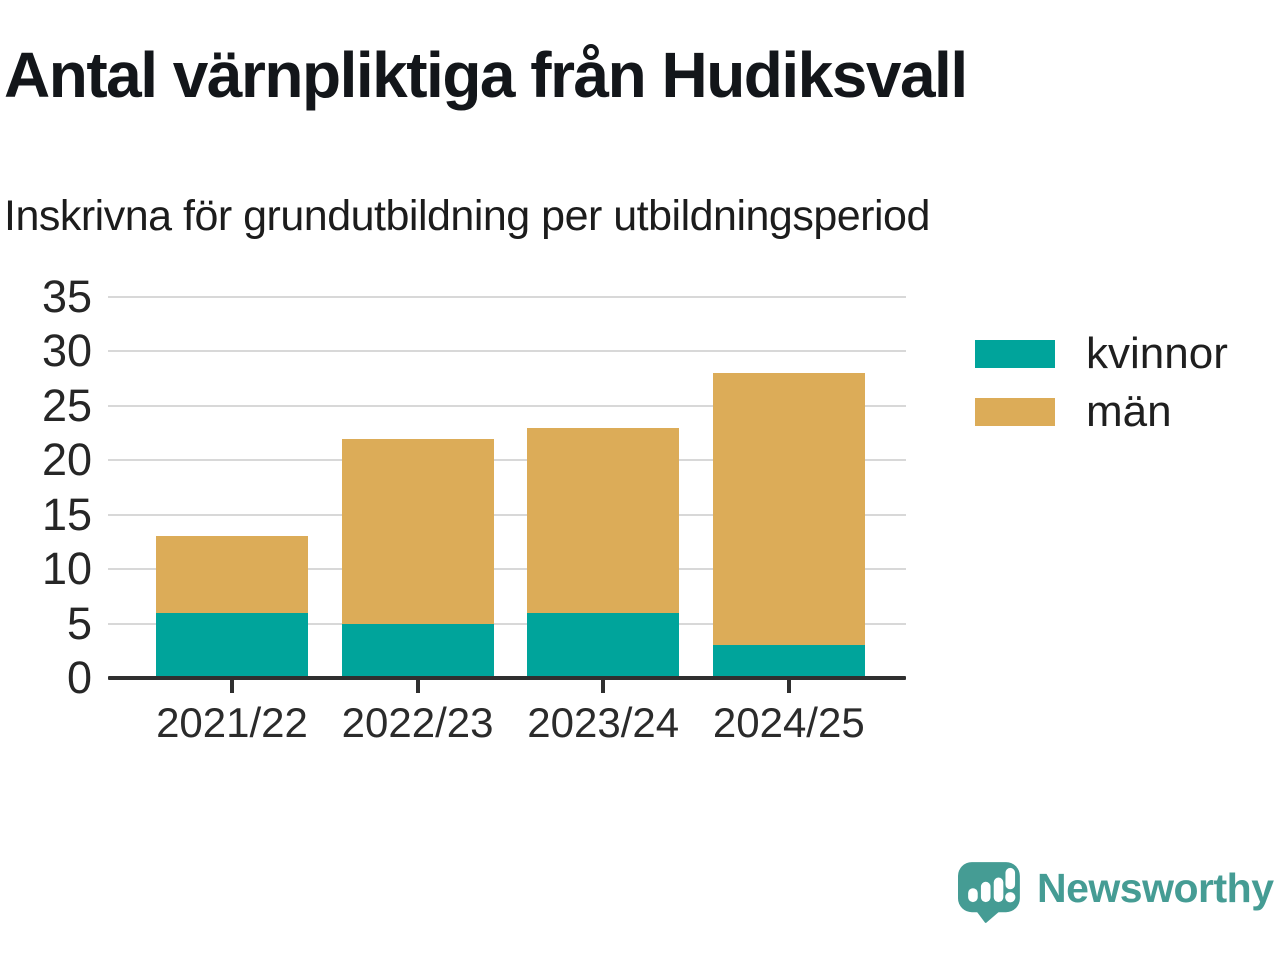  I want to click on newsworthy-wordmark: Newsworthy, so click(1155, 888).